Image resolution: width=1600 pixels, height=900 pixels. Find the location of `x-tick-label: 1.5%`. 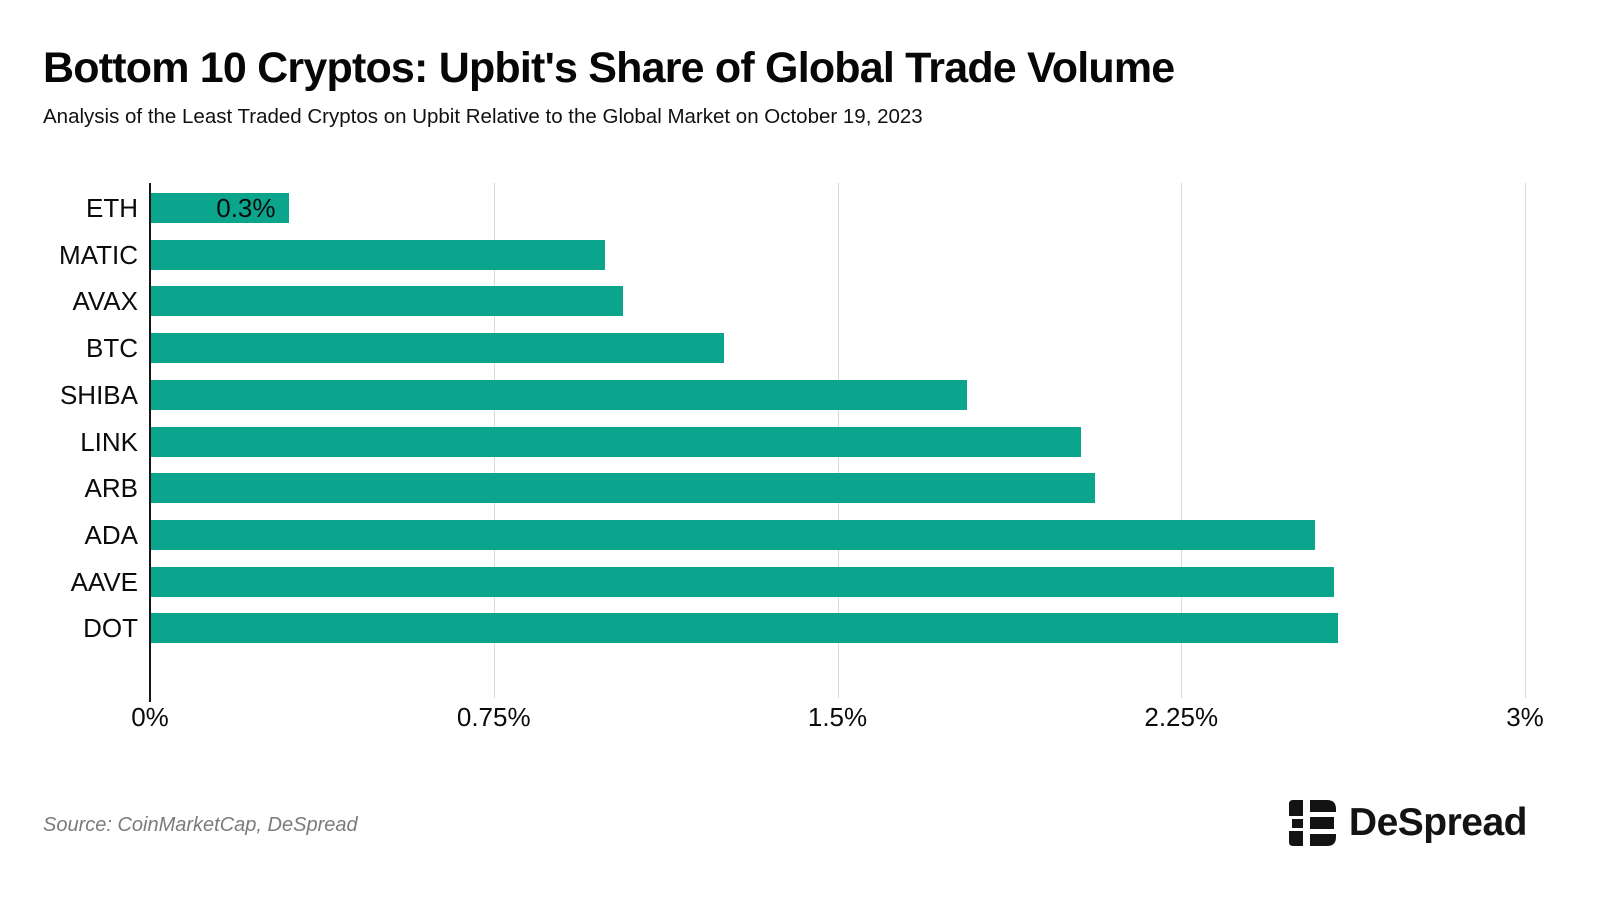

x-tick-label: 1.5% is located at coordinates (837, 717).